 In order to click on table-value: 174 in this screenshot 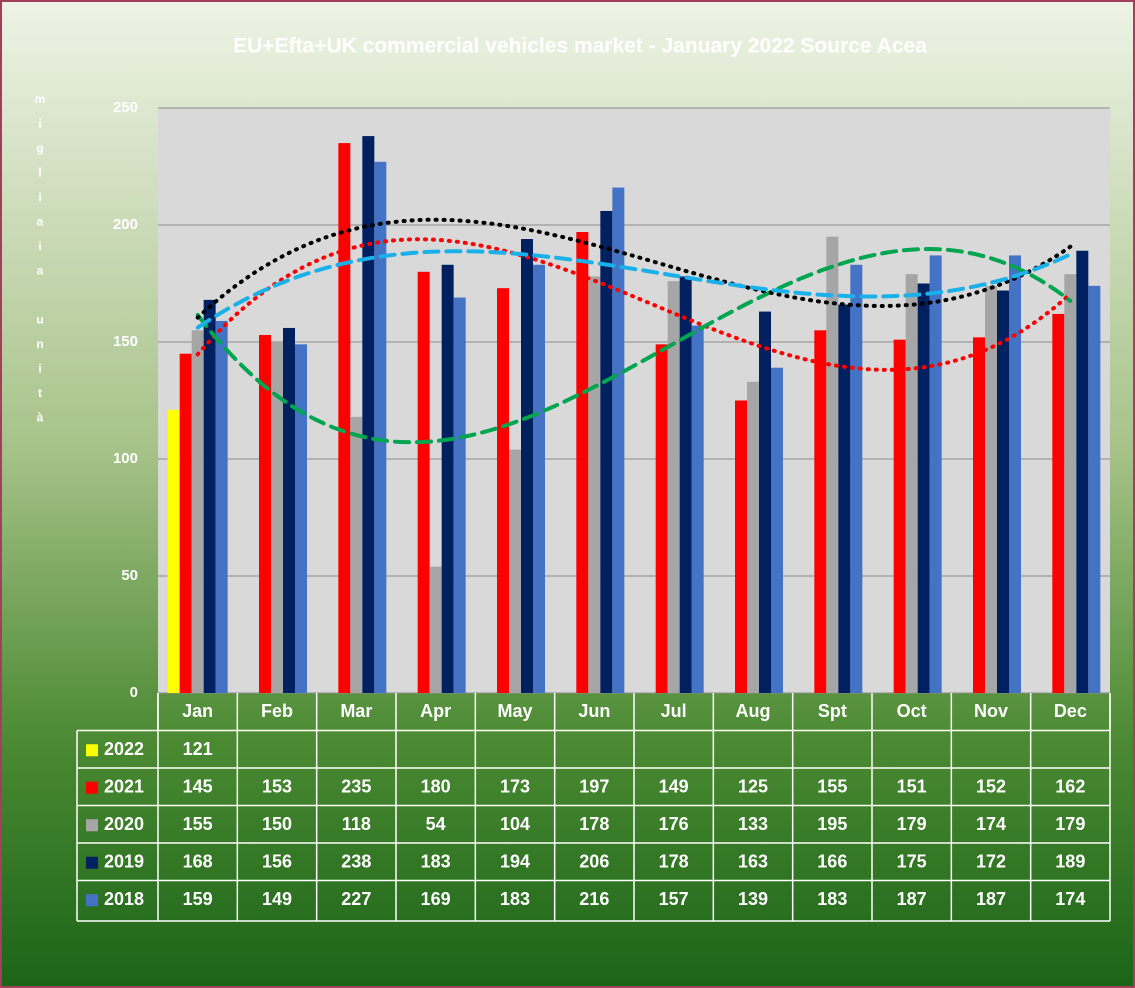, I will do `click(1070, 899)`.